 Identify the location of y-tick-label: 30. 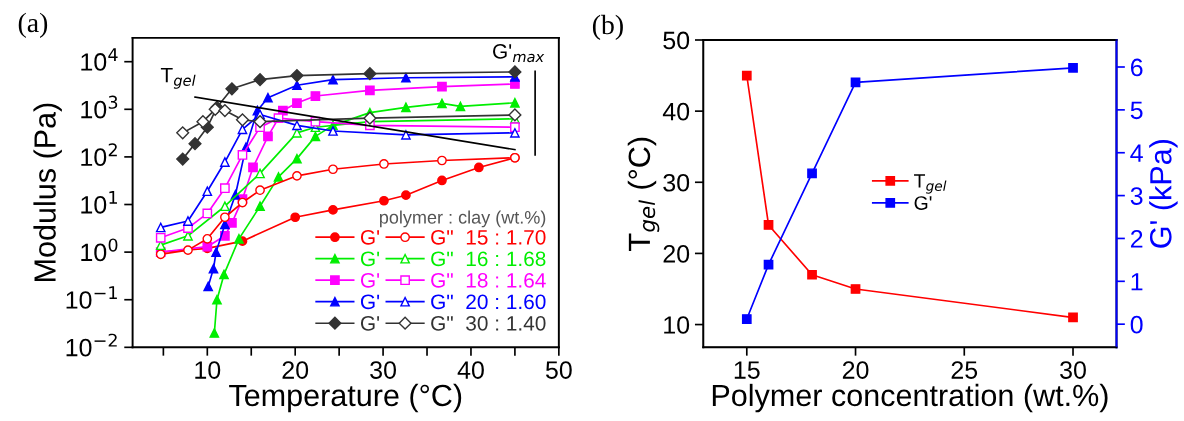
(676, 182).